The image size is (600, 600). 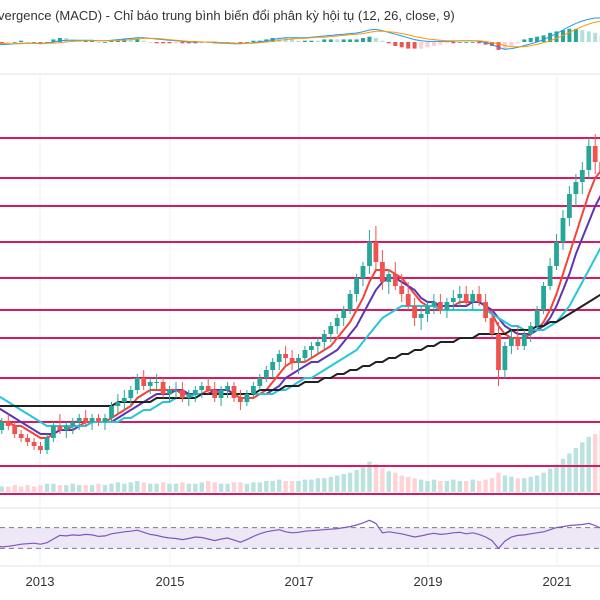 I want to click on volume-bars, so click(x=300, y=461).